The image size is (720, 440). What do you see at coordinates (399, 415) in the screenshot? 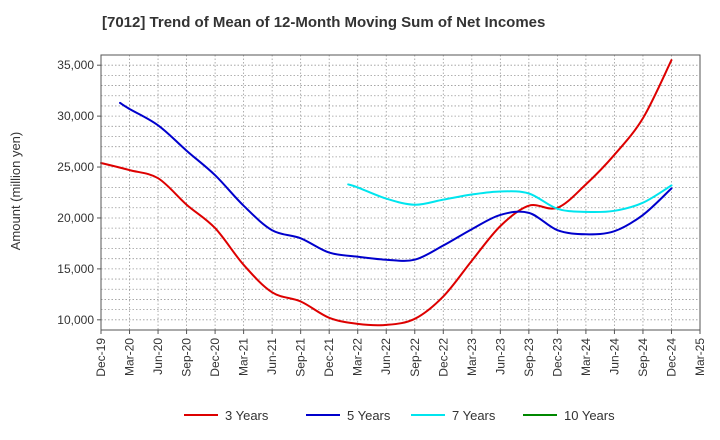
I see `legend: 3 Years 5 Years 7 Years 10 Years` at bounding box center [399, 415].